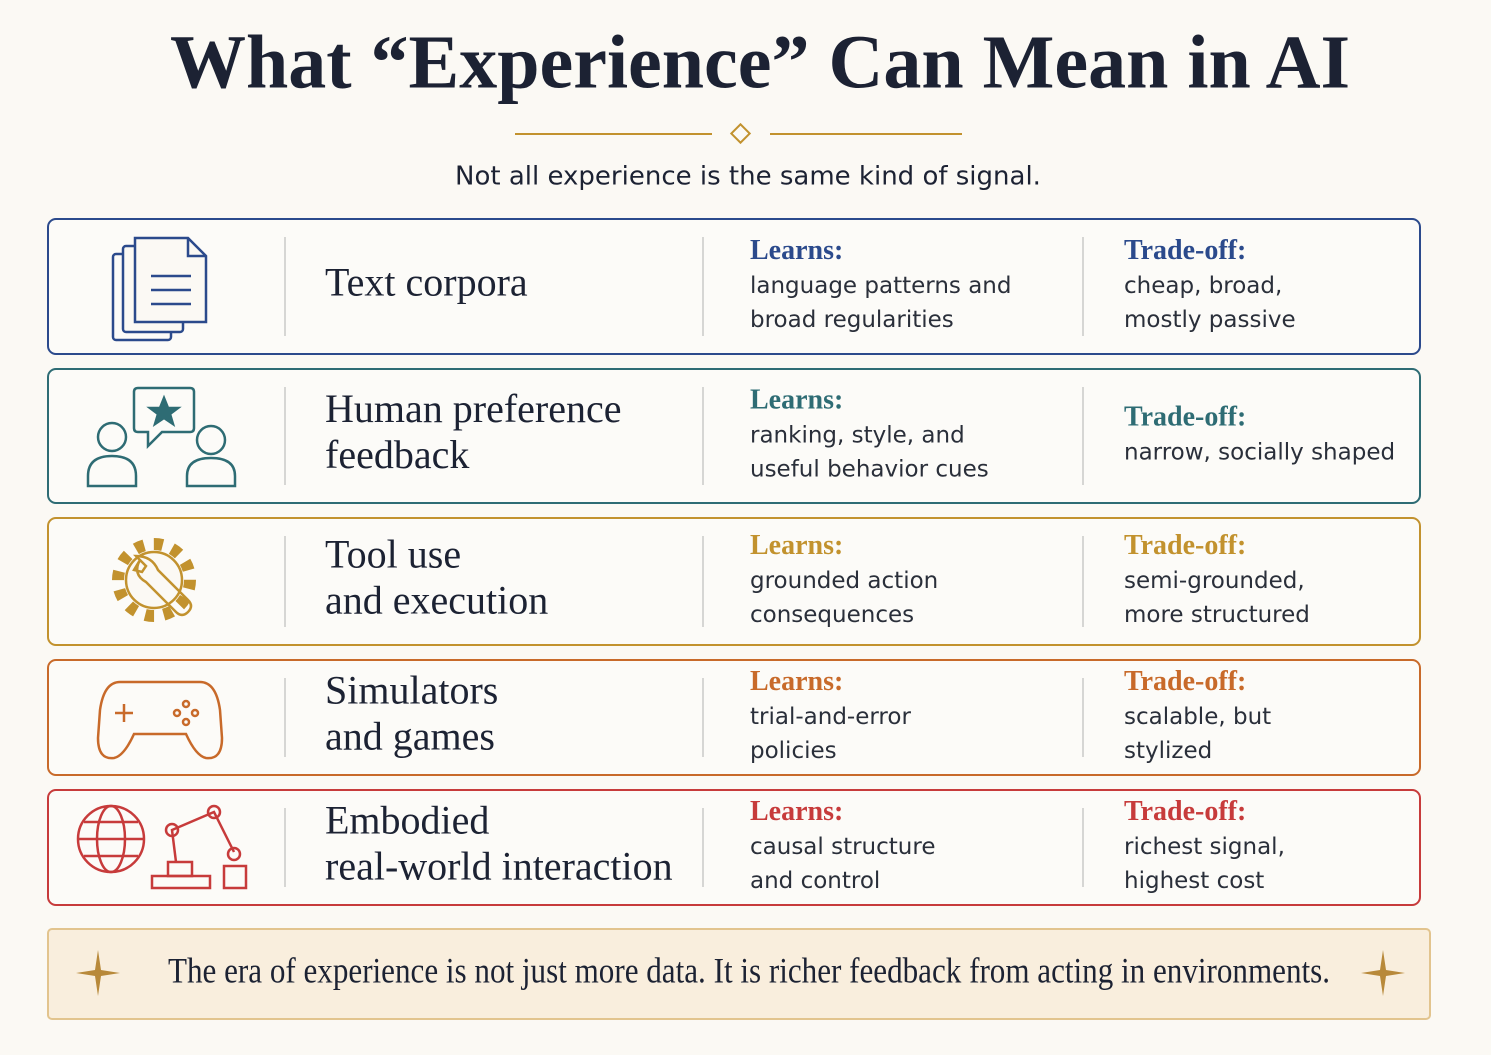  Describe the element at coordinates (760, 62) in the screenshot. I see `title: What “Experience” Can Mean in AI` at that location.